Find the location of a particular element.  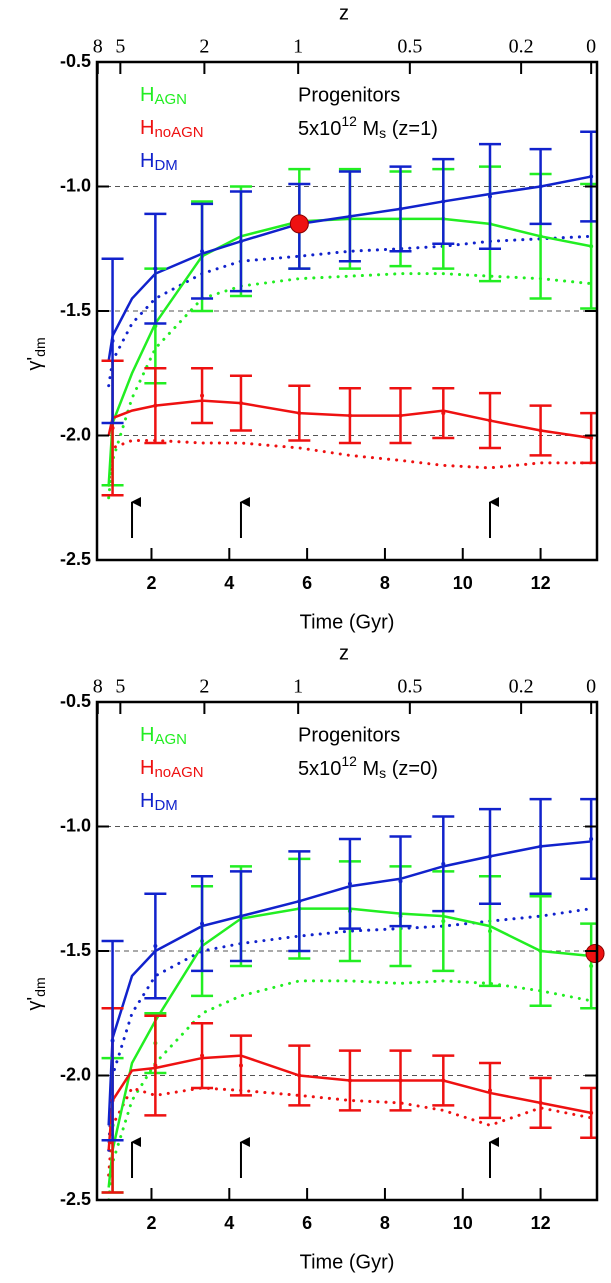

panel-title: Progenitors is located at coordinates (349, 95).